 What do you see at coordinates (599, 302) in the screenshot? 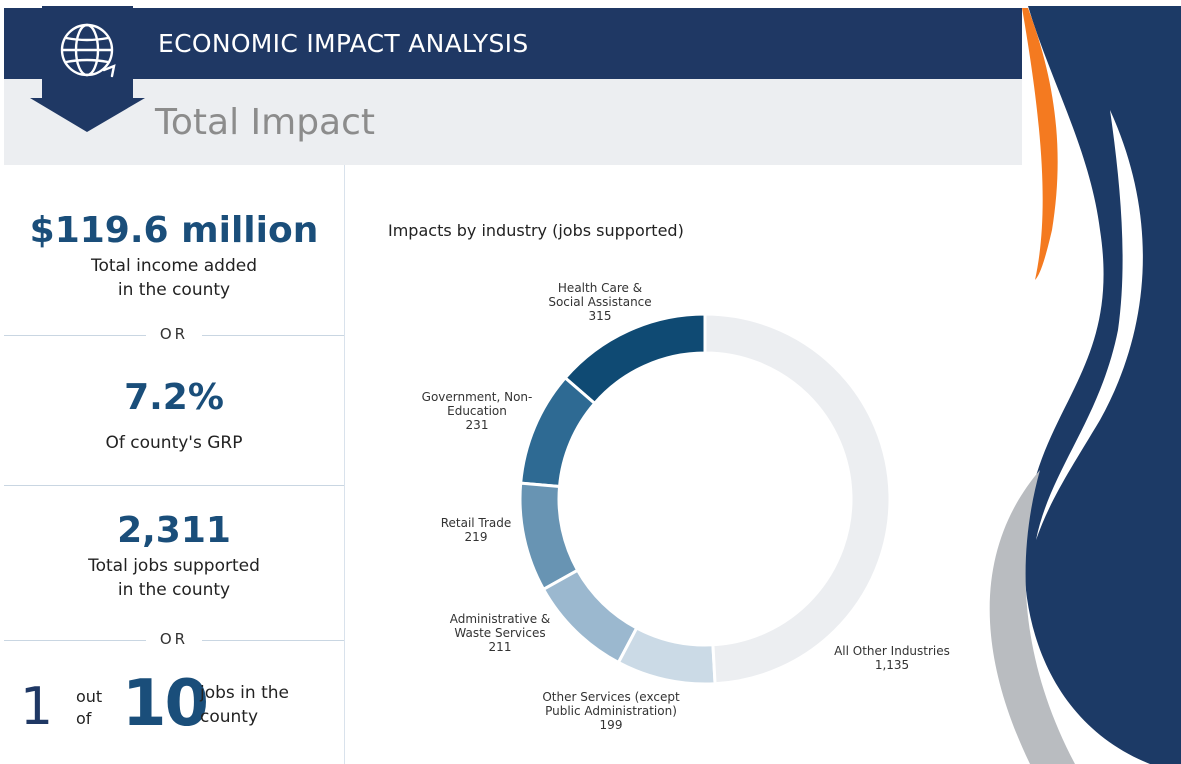
I see `slice-category-label: Social Assistance` at bounding box center [599, 302].